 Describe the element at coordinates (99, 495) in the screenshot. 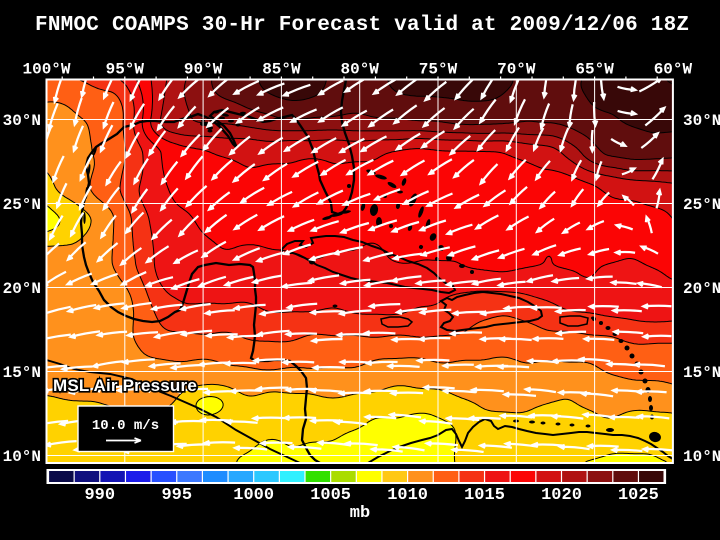

I see `svg-text: 990` at that location.